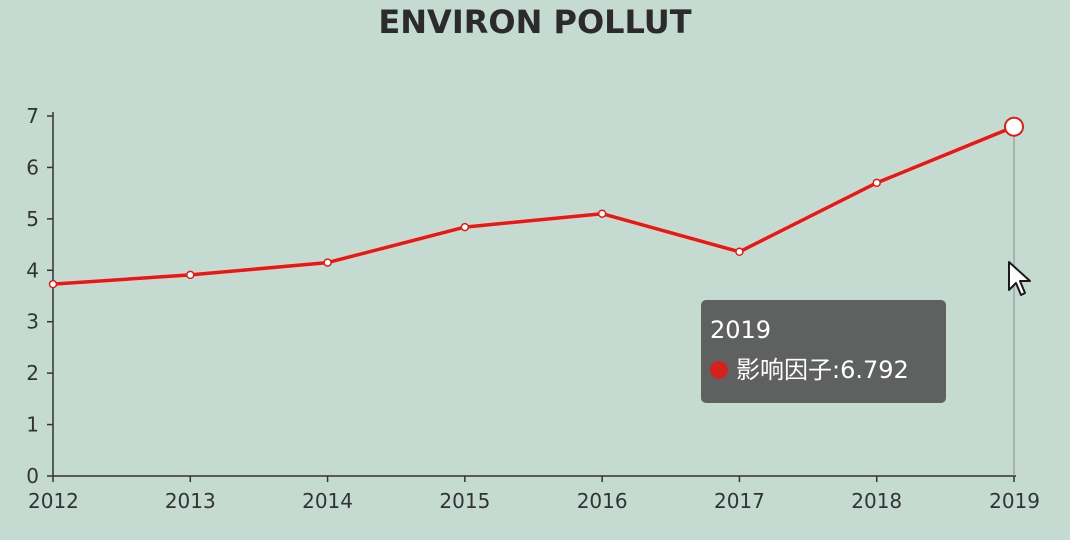  I want to click on x-tick-label: 2012, so click(53, 501).